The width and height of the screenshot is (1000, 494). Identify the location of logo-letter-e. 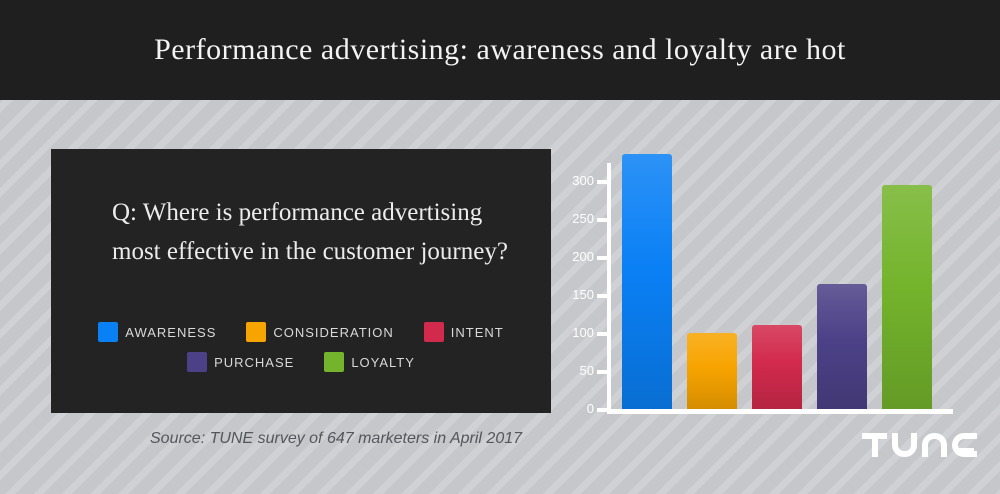
(964, 445).